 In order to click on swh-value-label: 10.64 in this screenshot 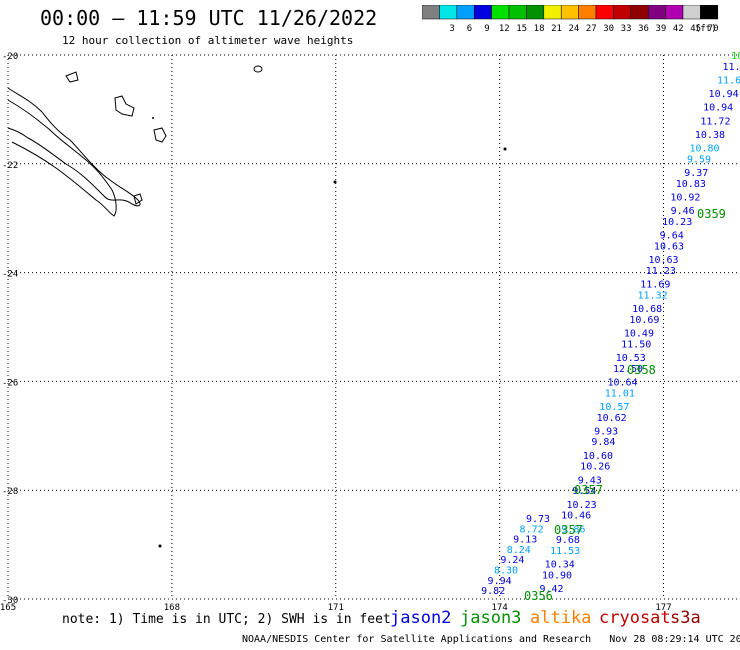, I will do `click(622, 382)`.